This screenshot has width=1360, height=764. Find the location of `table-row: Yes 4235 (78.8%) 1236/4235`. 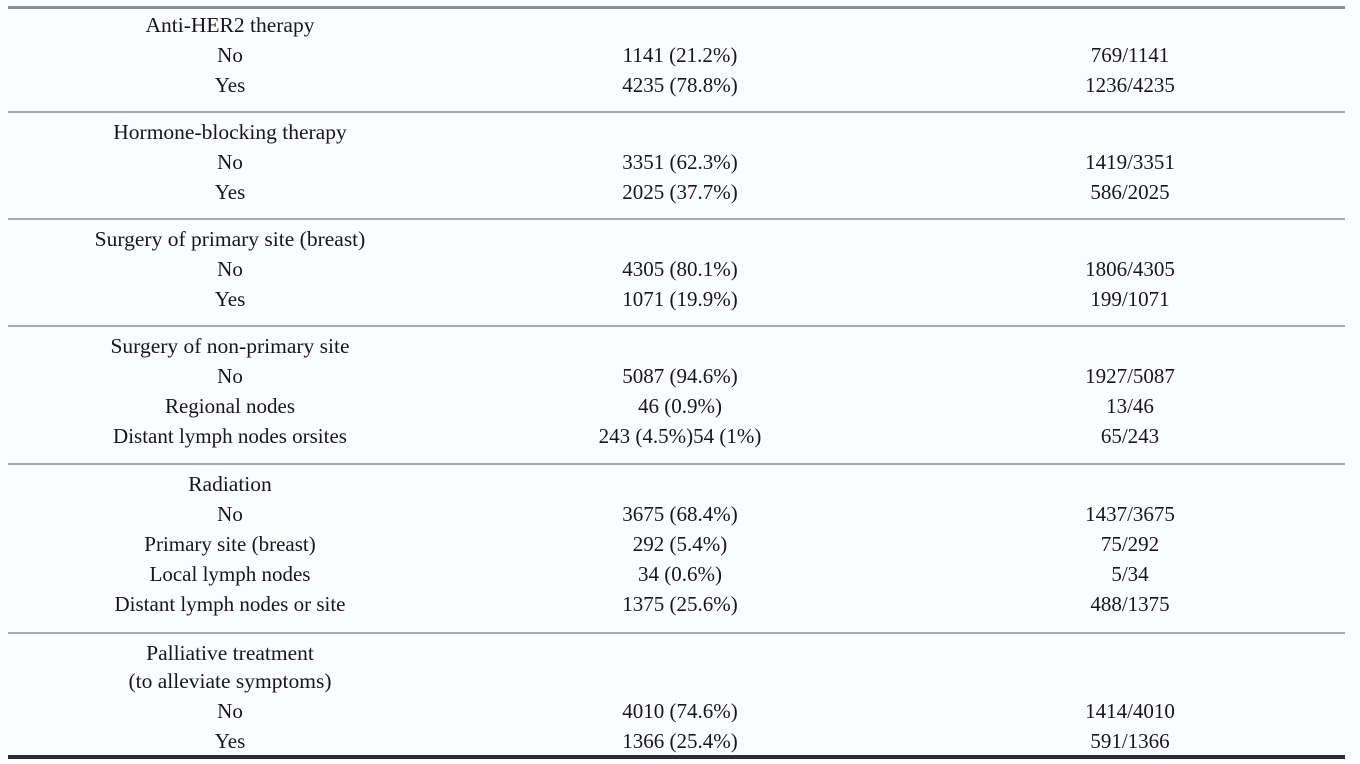

table-row: Yes 4235 (78.8%) 1236/4235 is located at coordinates (680, 85).